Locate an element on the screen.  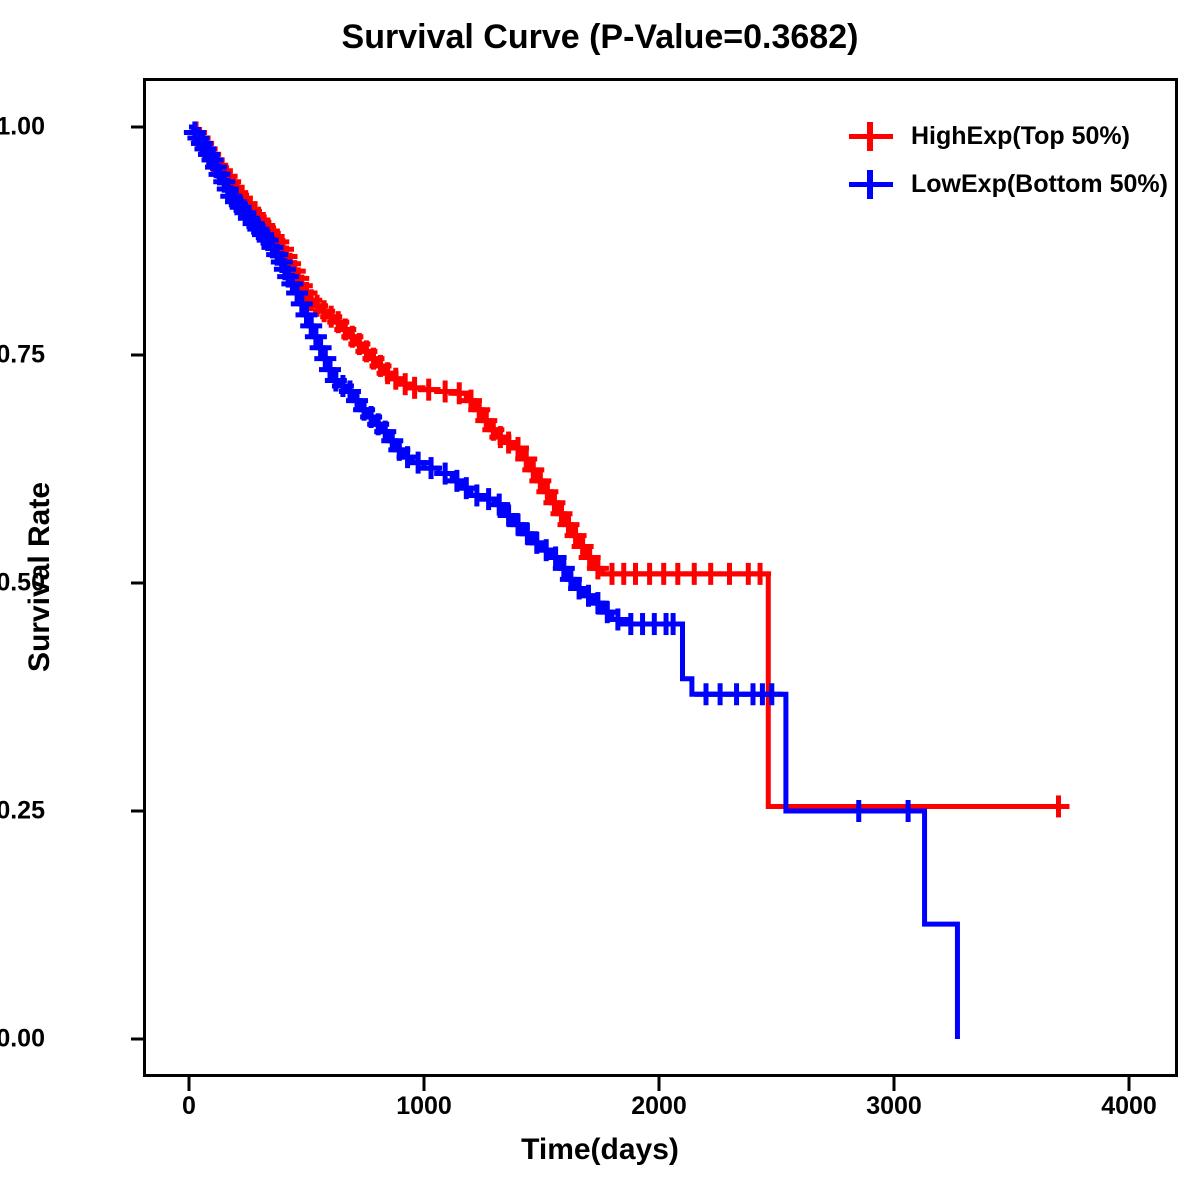
page-title: Survival Curve (P-Value=0.3682) is located at coordinates (600, 37).